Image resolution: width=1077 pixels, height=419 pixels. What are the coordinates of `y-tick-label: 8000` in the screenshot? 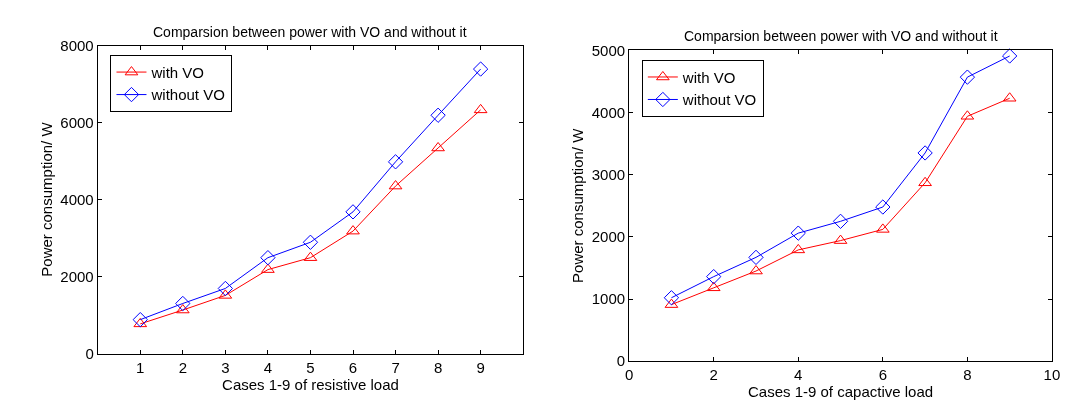 It's located at (77, 45).